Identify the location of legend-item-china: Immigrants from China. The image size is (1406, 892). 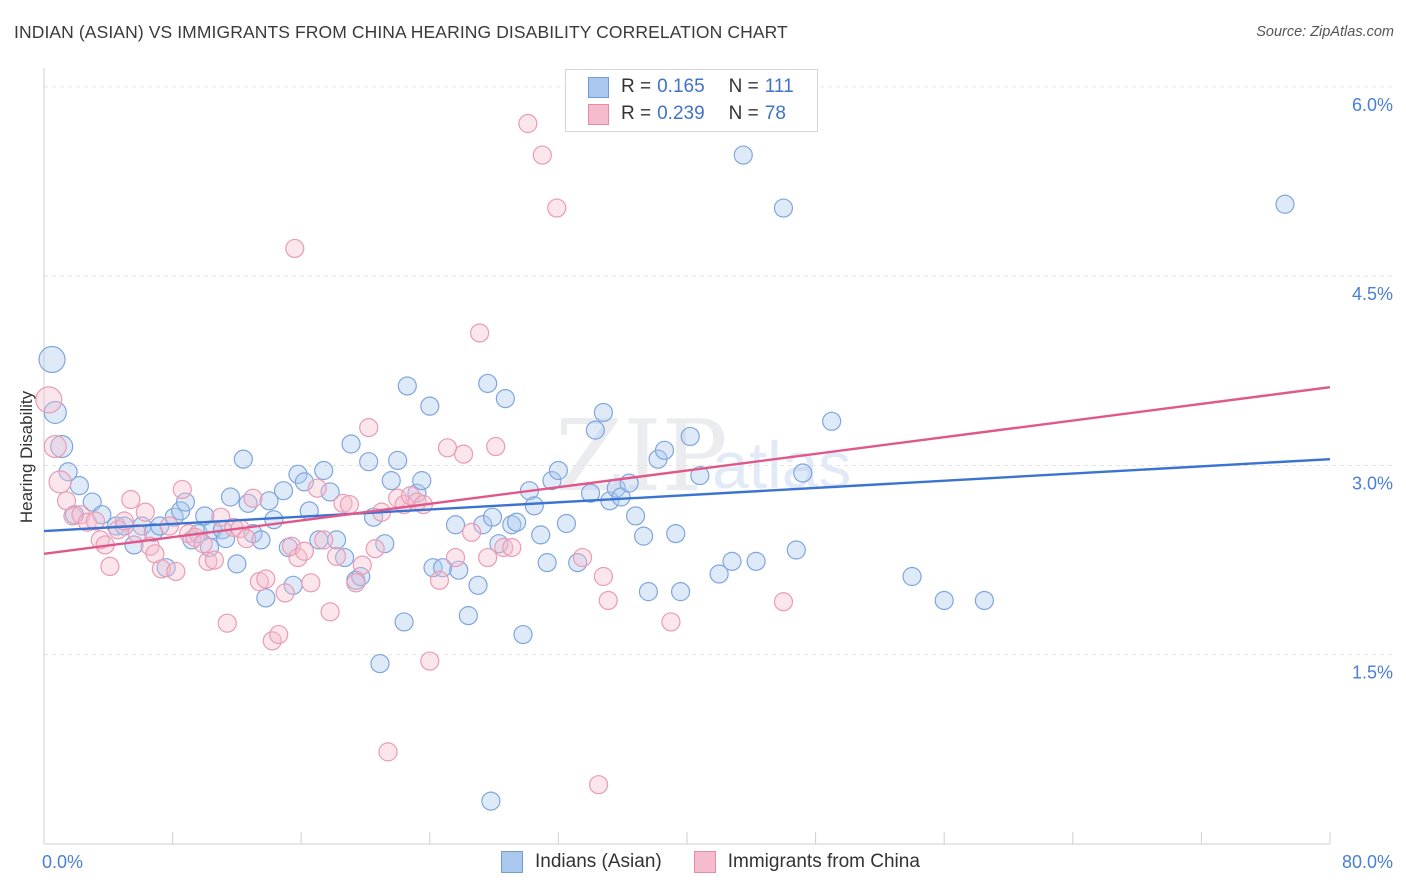
(806, 862).